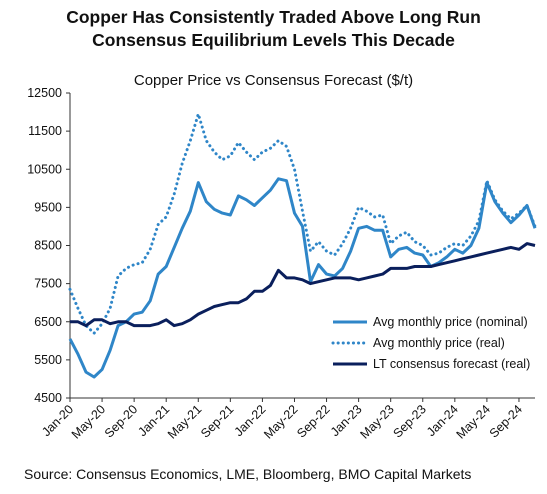  I want to click on chart-title-line2: Consensus Equilibrium Levels This Decade, so click(273, 40).